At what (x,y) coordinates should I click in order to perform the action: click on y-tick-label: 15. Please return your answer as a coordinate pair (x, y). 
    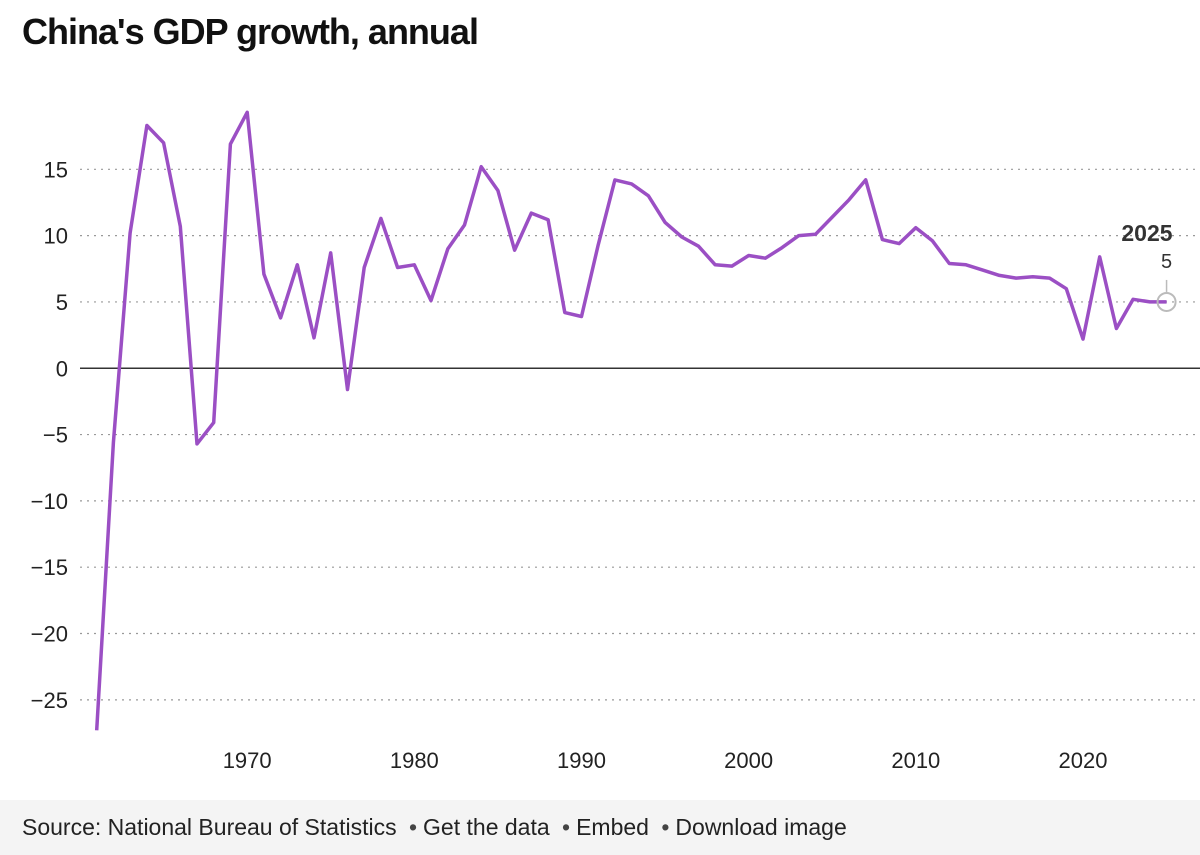
    Looking at the image, I should click on (56, 169).